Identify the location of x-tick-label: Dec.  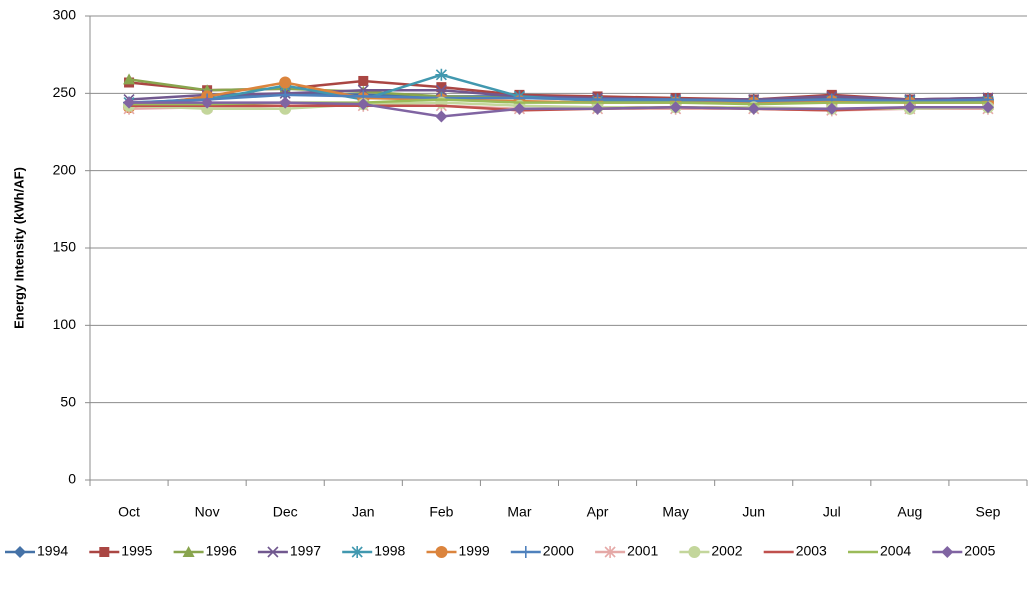
(285, 512).